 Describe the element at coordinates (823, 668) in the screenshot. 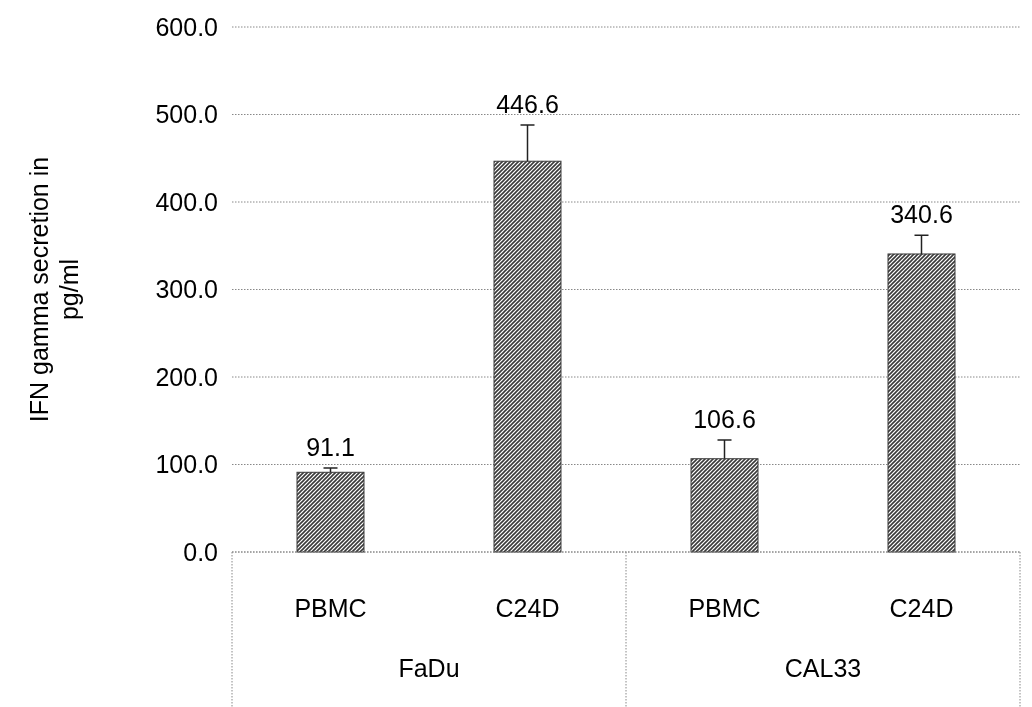

I see `text: CAL33` at that location.